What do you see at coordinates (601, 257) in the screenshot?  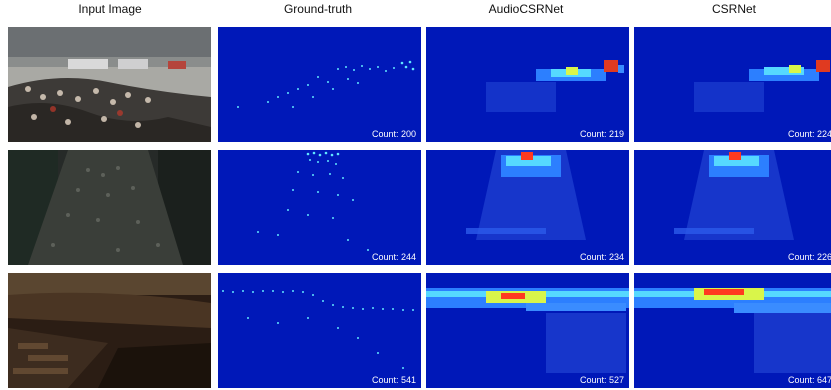 I see `count-label: Count: 234` at bounding box center [601, 257].